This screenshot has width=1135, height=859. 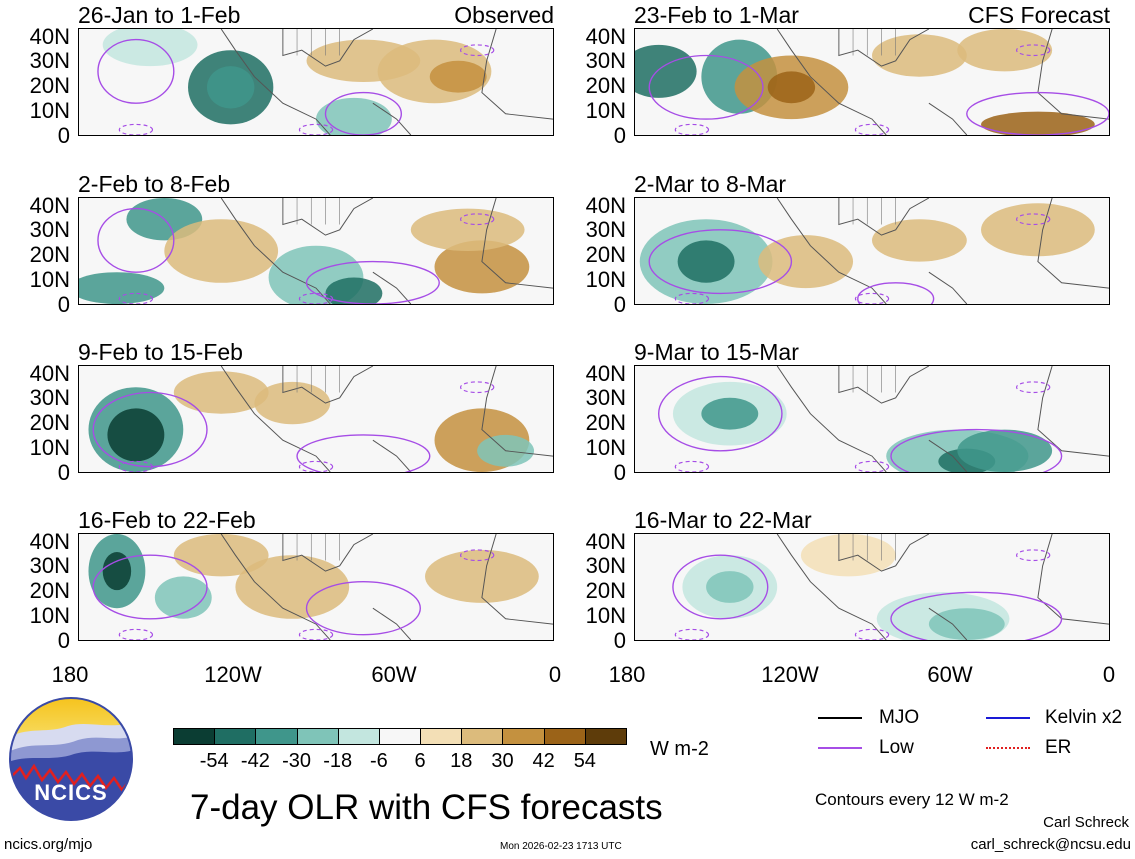 What do you see at coordinates (255, 761) in the screenshot?
I see `colorbar-tick-label: -42` at bounding box center [255, 761].